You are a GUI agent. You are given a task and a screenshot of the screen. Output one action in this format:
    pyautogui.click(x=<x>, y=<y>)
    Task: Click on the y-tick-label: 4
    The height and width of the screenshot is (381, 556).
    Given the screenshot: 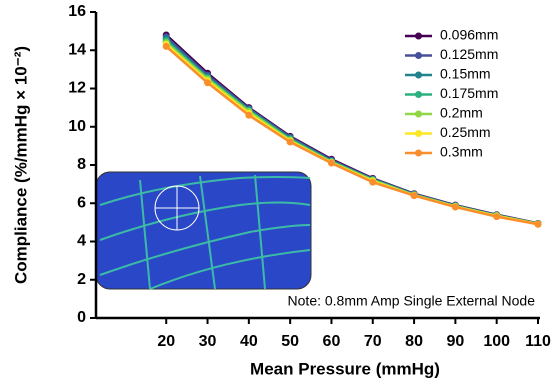 What is the action you would take?
    pyautogui.click(x=81, y=241)
    